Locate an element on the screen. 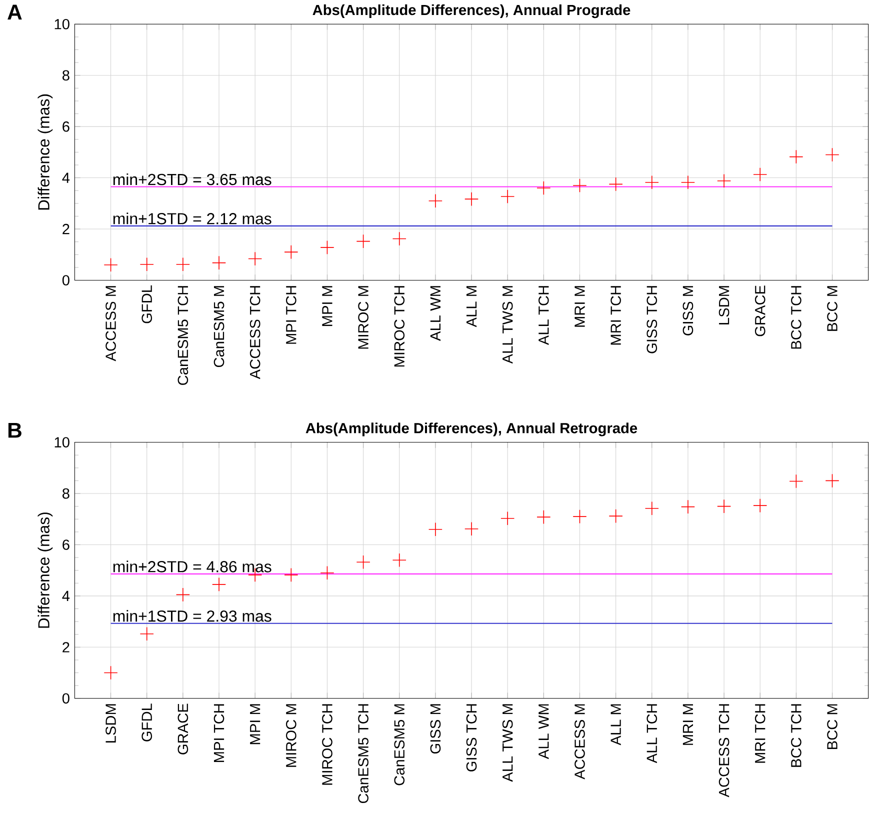 The image size is (883, 832). ref-line-label: min+2STD = 3.65 mas is located at coordinates (192, 179).